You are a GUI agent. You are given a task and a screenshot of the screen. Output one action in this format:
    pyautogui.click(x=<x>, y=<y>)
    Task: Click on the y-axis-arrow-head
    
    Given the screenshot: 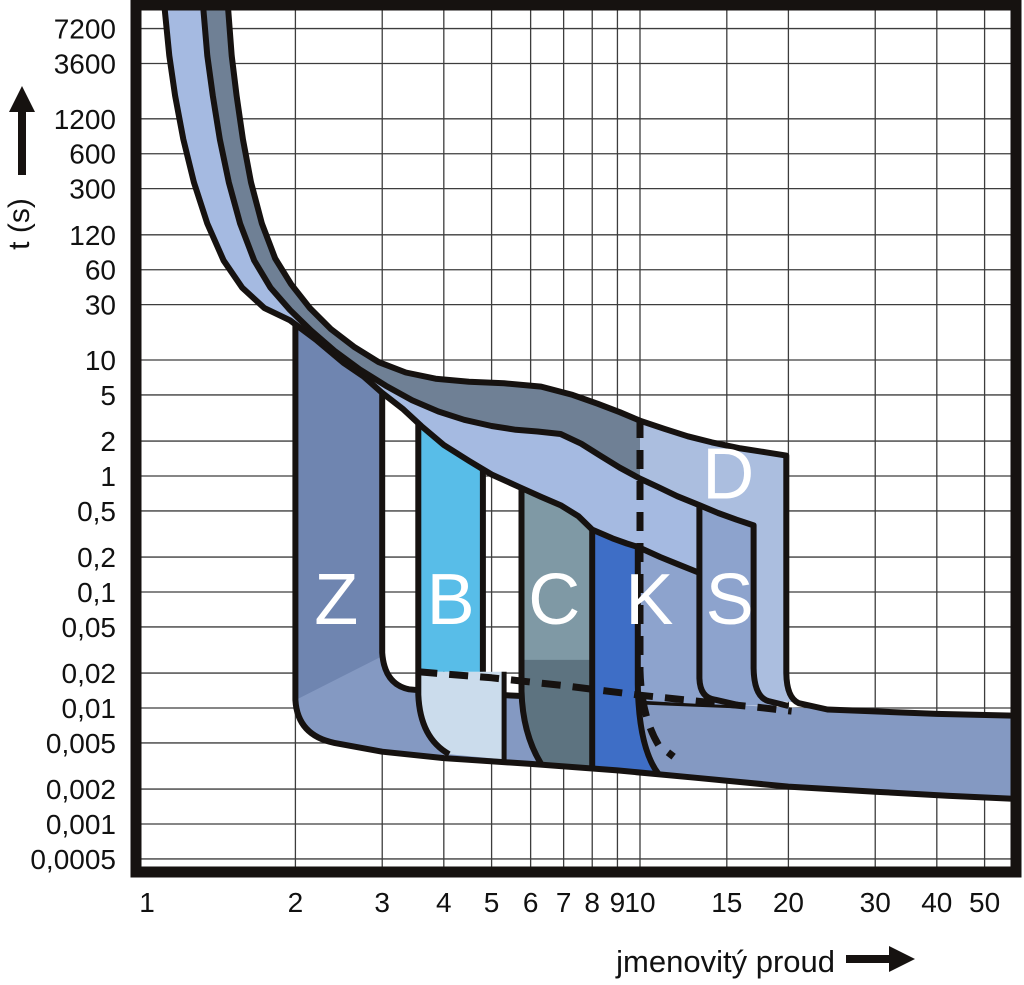 What is the action you would take?
    pyautogui.click(x=22, y=99)
    